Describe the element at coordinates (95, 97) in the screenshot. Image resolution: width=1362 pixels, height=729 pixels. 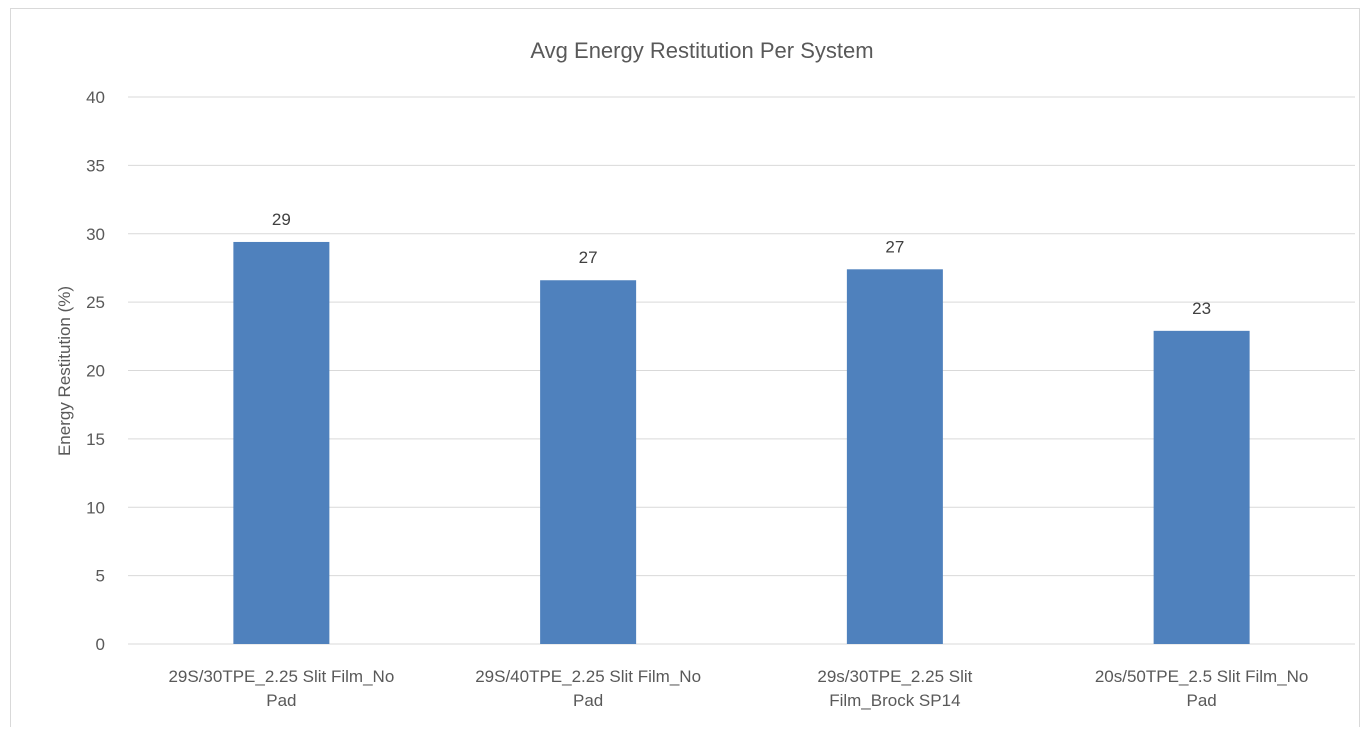
I see `y-tick-label: 40` at that location.